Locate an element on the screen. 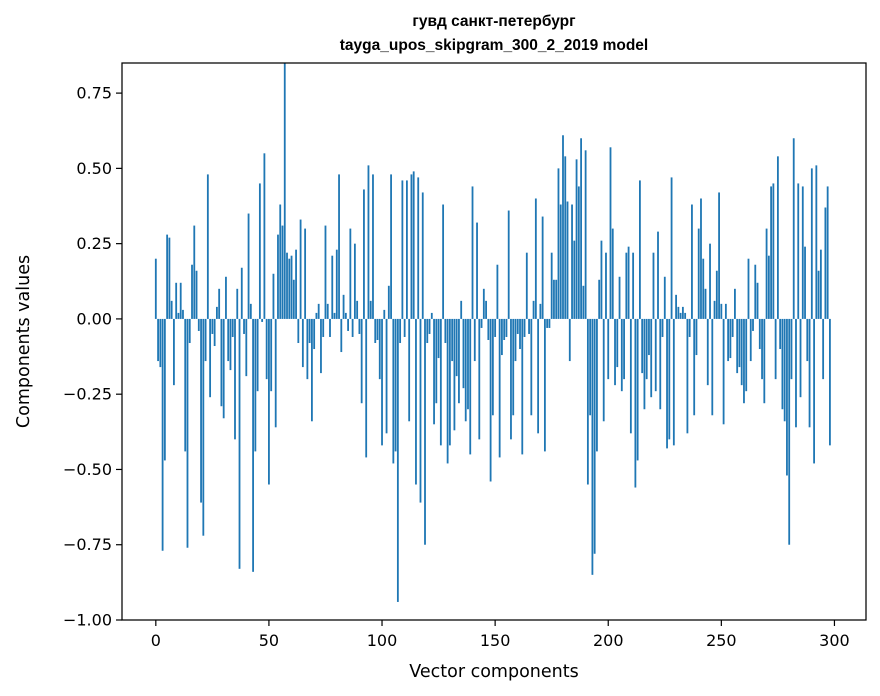  x-tick-label: 150 is located at coordinates (495, 640).